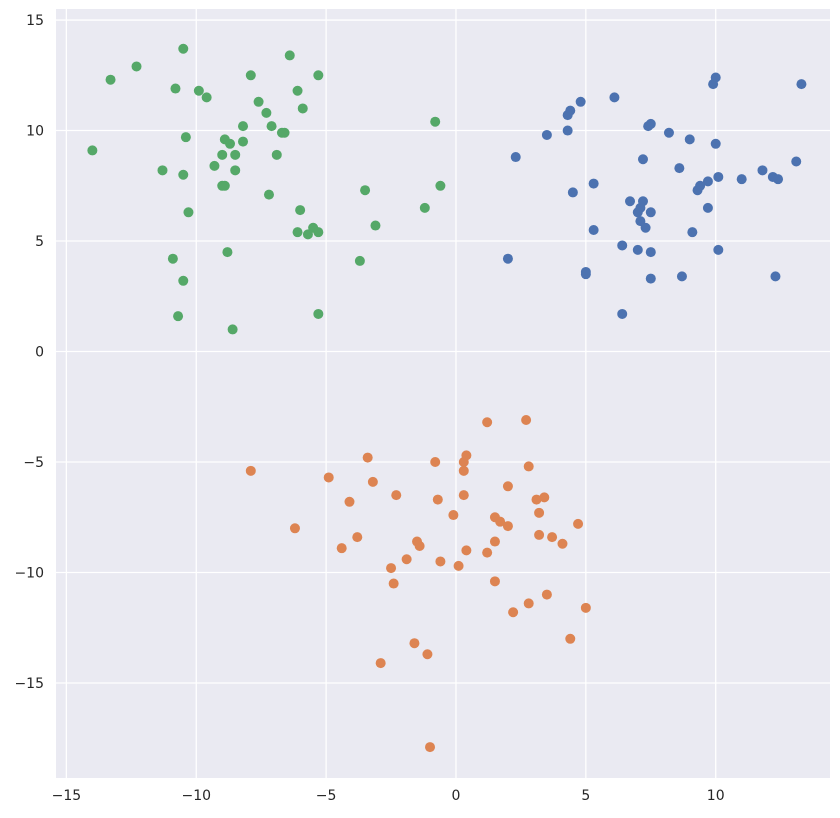 This screenshot has height=818, width=840. What do you see at coordinates (29, 573) in the screenshot?
I see `y-tick-label: −10` at bounding box center [29, 573].